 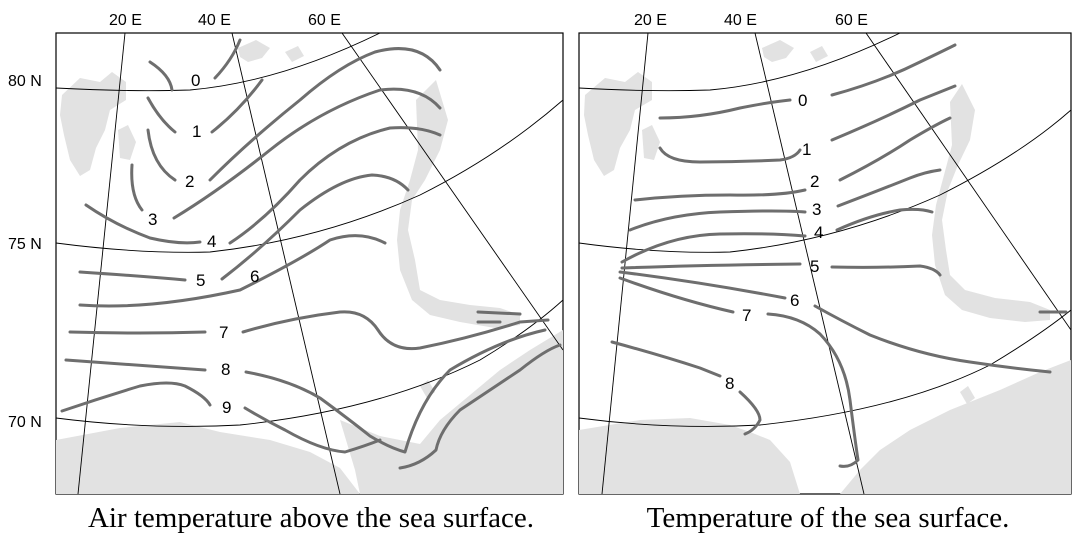 I want to click on left-land-kola, so click(x=451, y=412).